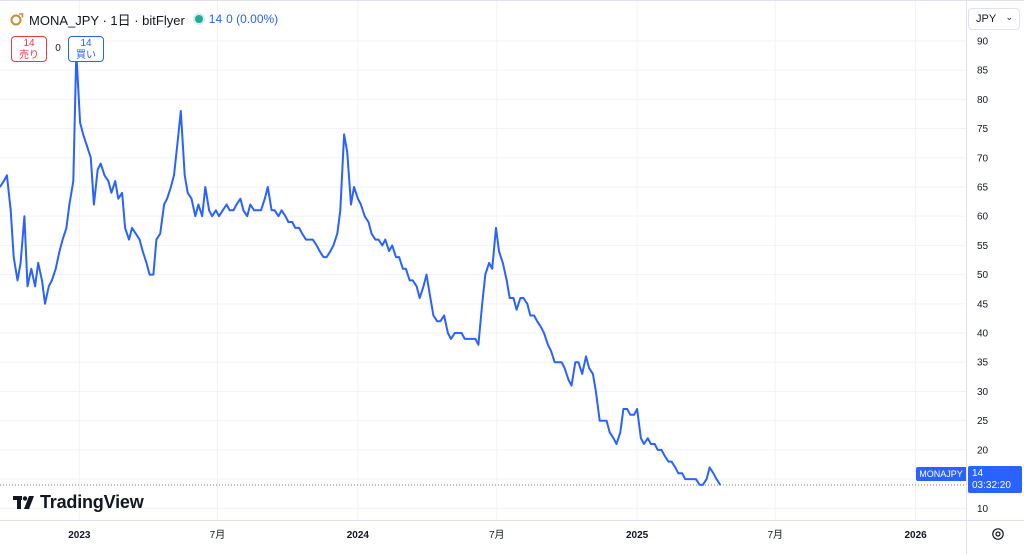  Describe the element at coordinates (107, 20) in the screenshot. I see `symbol-title: MONA_JPY · 1日 · bitFlyer` at that location.